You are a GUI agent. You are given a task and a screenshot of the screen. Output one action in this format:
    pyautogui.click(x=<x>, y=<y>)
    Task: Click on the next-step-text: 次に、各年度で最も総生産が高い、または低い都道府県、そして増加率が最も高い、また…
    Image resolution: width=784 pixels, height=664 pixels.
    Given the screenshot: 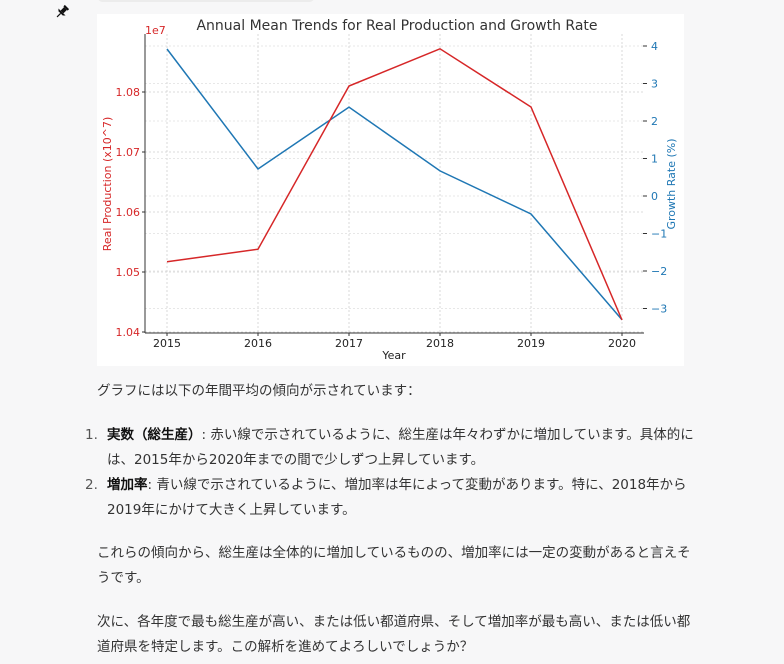 What is the action you would take?
    pyautogui.click(x=397, y=635)
    